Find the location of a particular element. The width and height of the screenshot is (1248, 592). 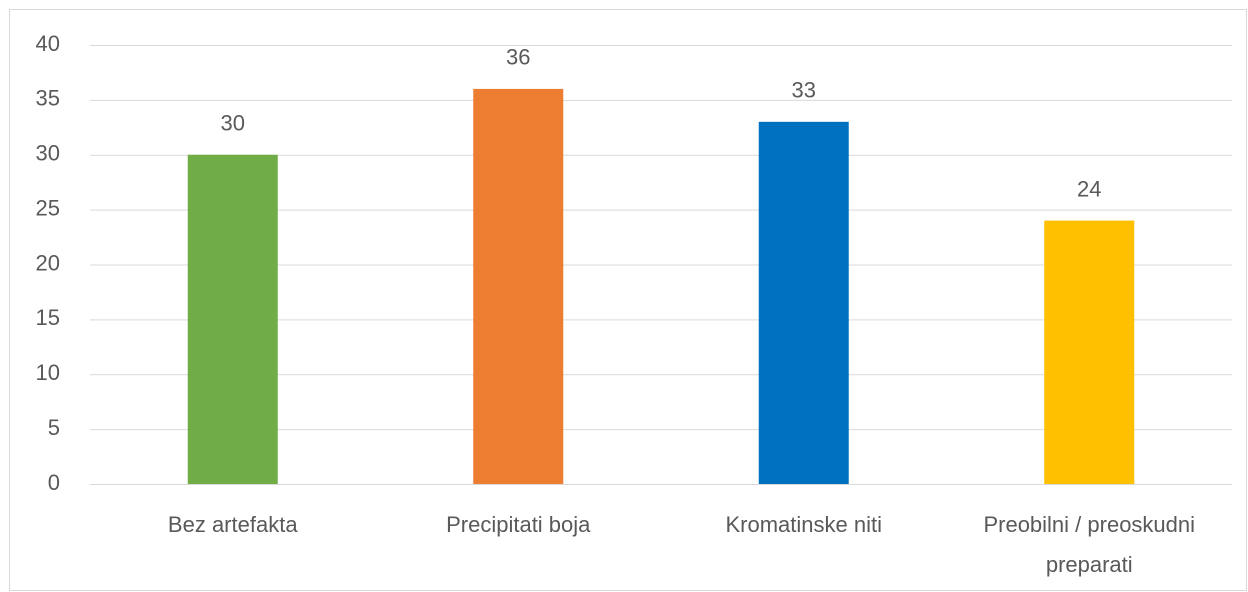

y-tick-label: 5 is located at coordinates (54, 427).